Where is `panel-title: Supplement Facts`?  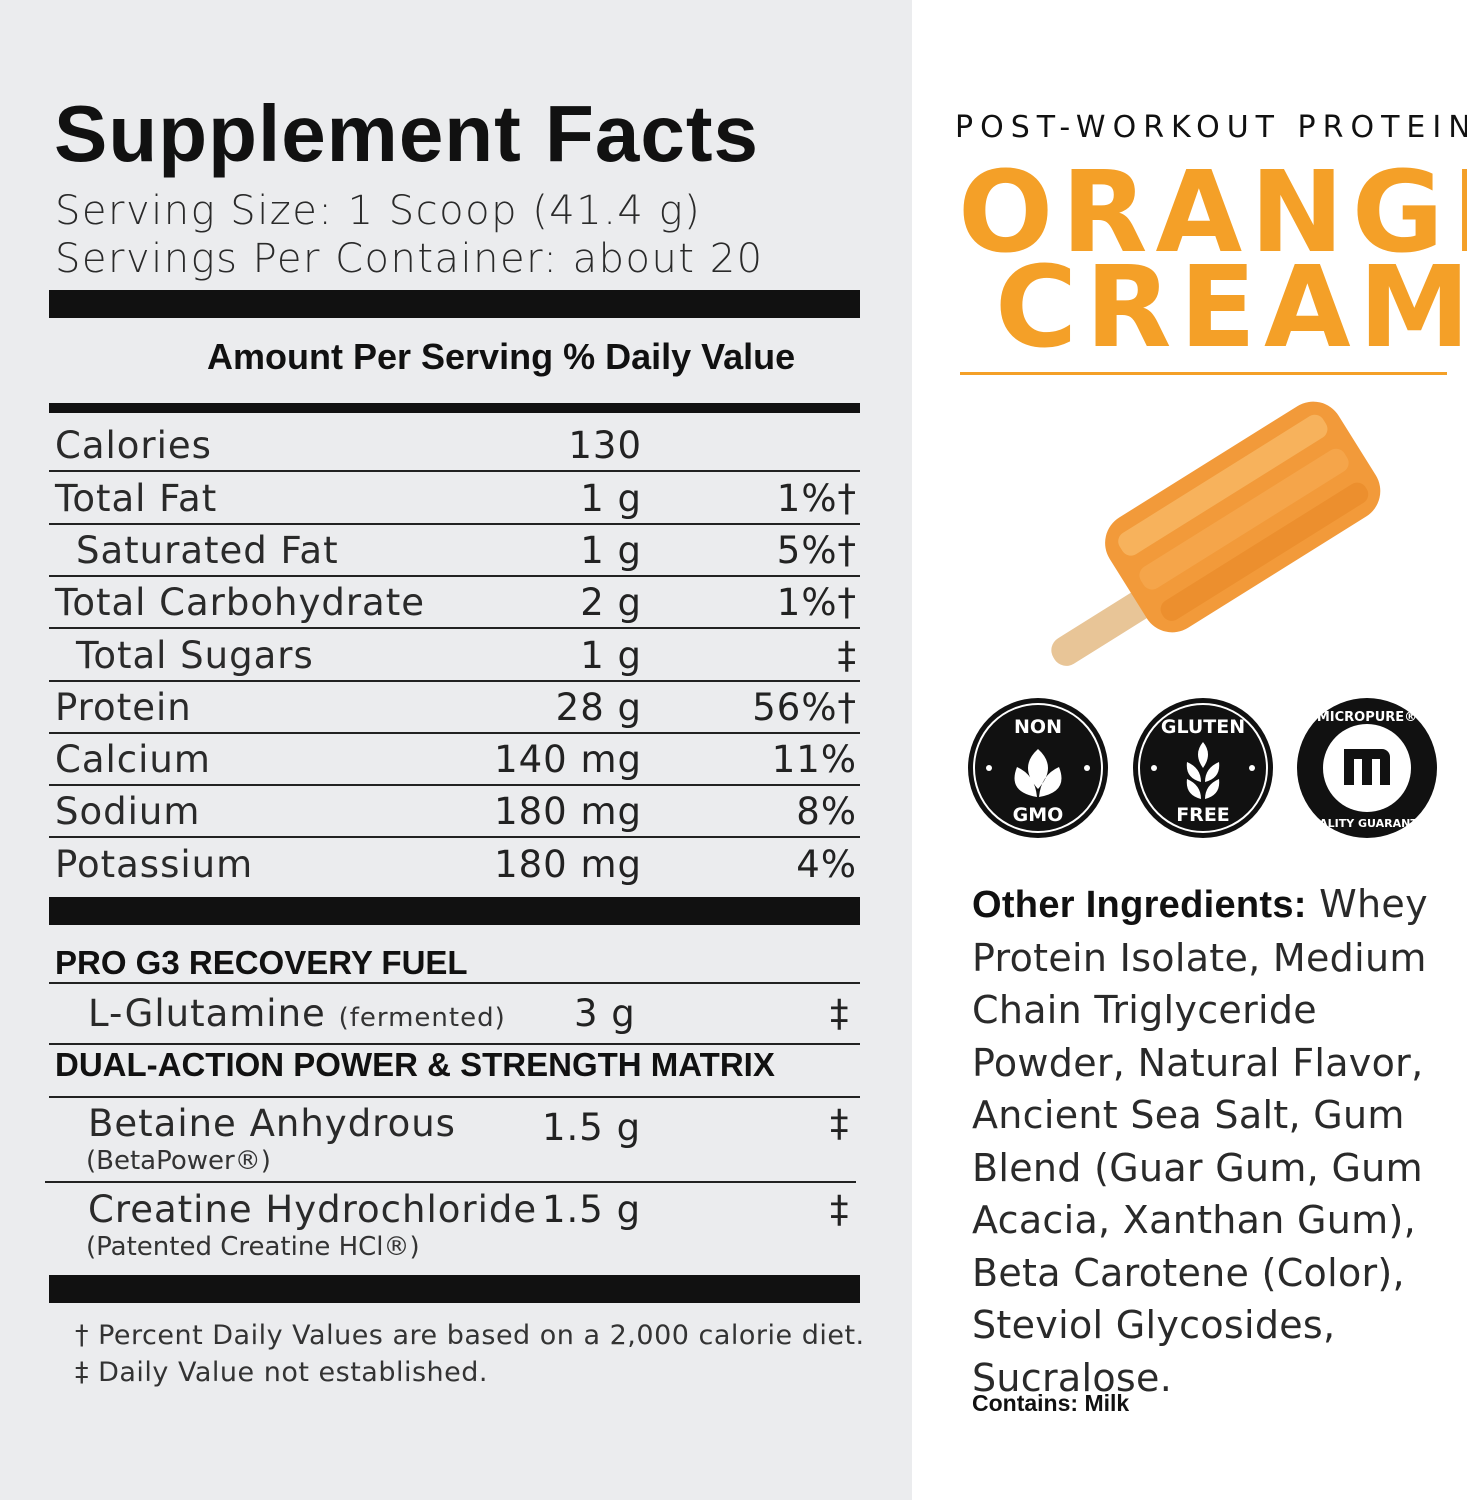
panel-title: Supplement Facts is located at coordinates (407, 133).